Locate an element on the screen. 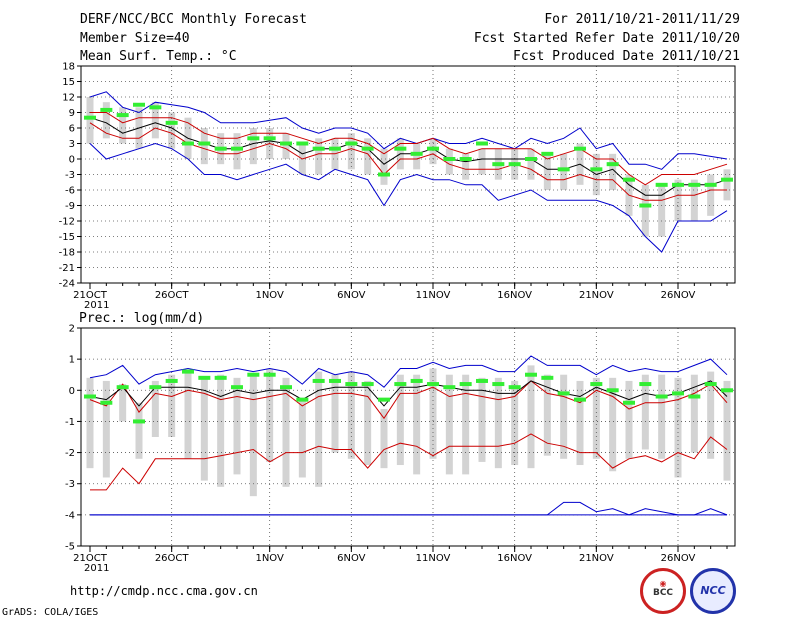  x-tick-label: 21OCT is located at coordinates (90, 558).